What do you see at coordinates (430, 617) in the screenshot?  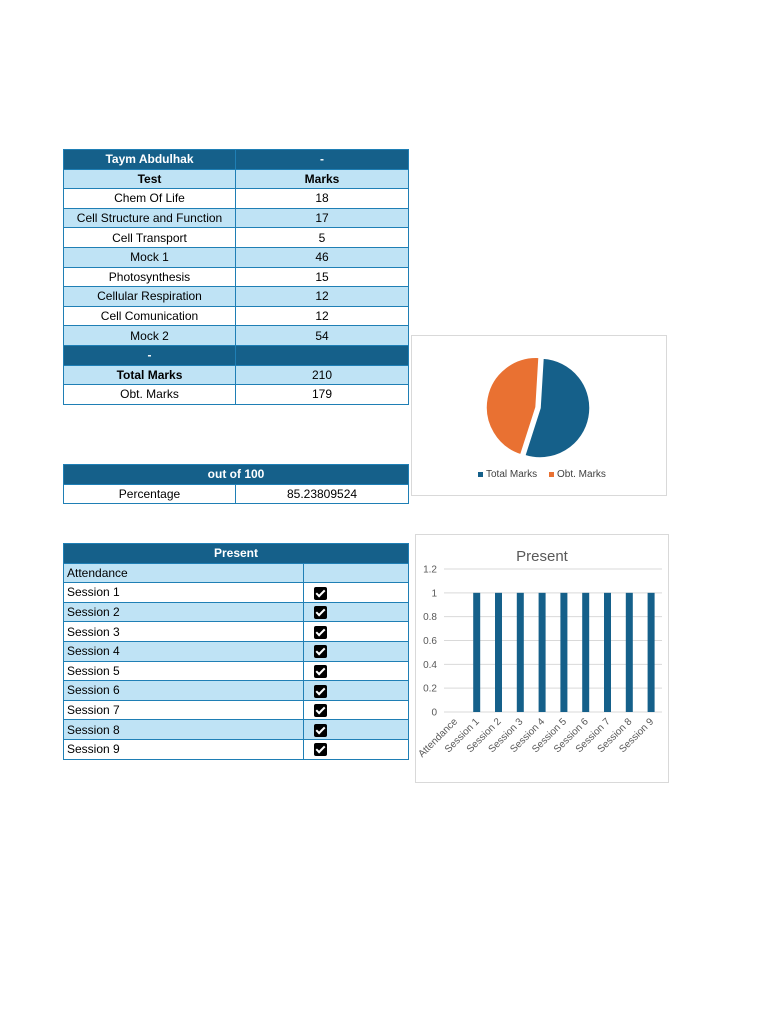 I see `y-tick-label: 0.8` at bounding box center [430, 617].